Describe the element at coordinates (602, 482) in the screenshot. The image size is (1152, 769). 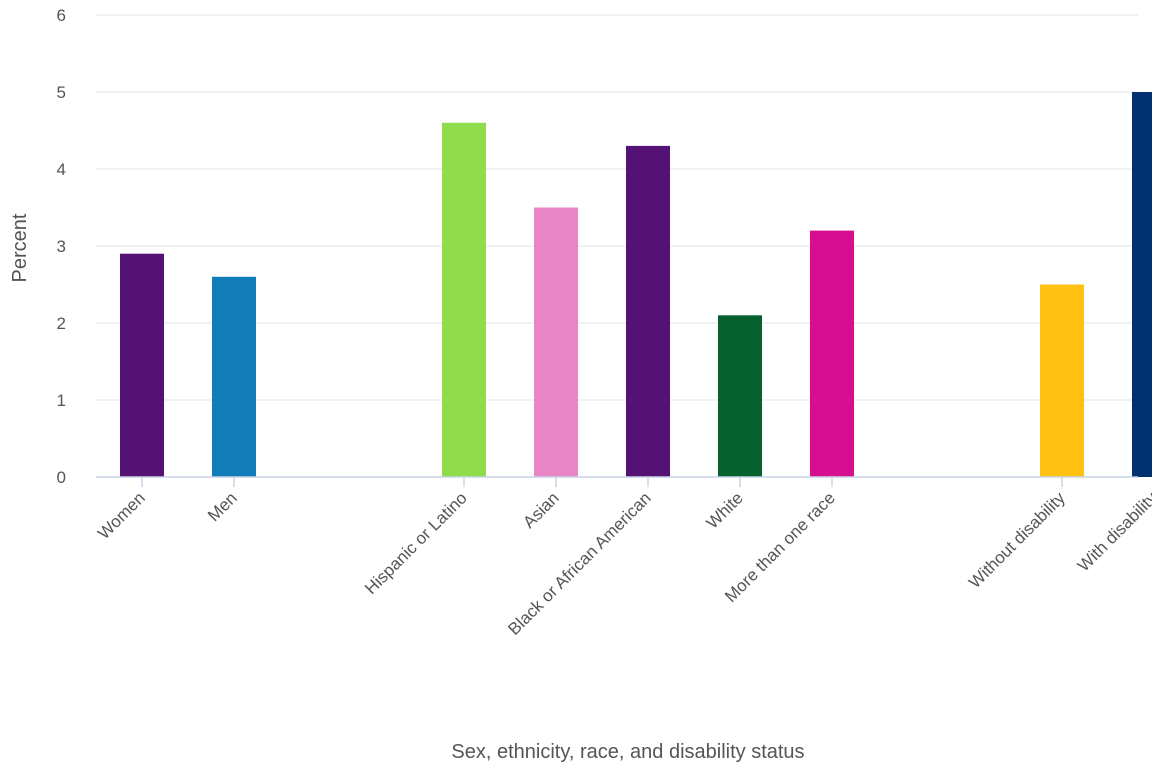
I see `x-axis-ticks` at that location.